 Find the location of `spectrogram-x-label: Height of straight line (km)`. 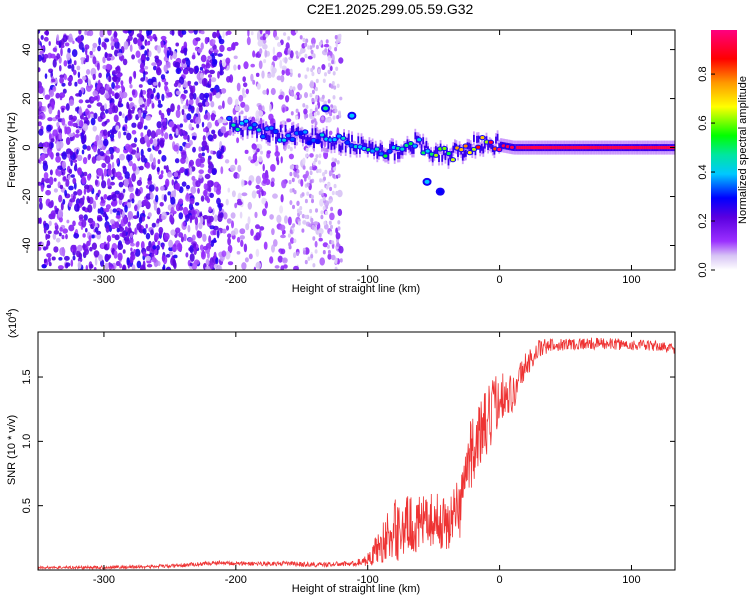

spectrogram-x-label: Height of straight line (km) is located at coordinates (356, 289).